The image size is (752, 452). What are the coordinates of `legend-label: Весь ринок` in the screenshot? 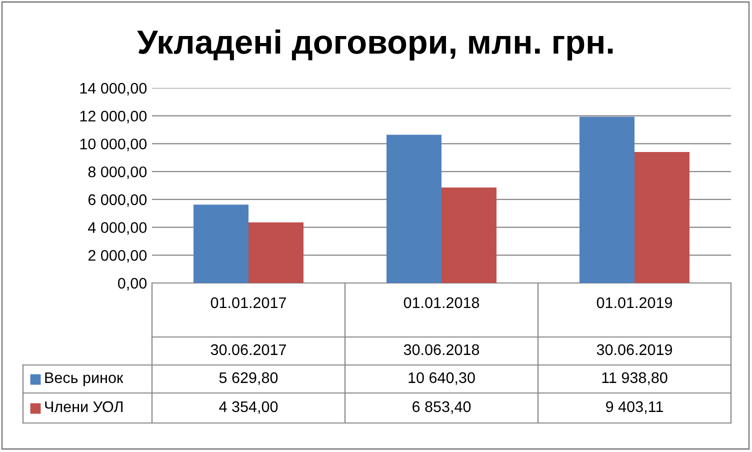 It's located at (84, 379).